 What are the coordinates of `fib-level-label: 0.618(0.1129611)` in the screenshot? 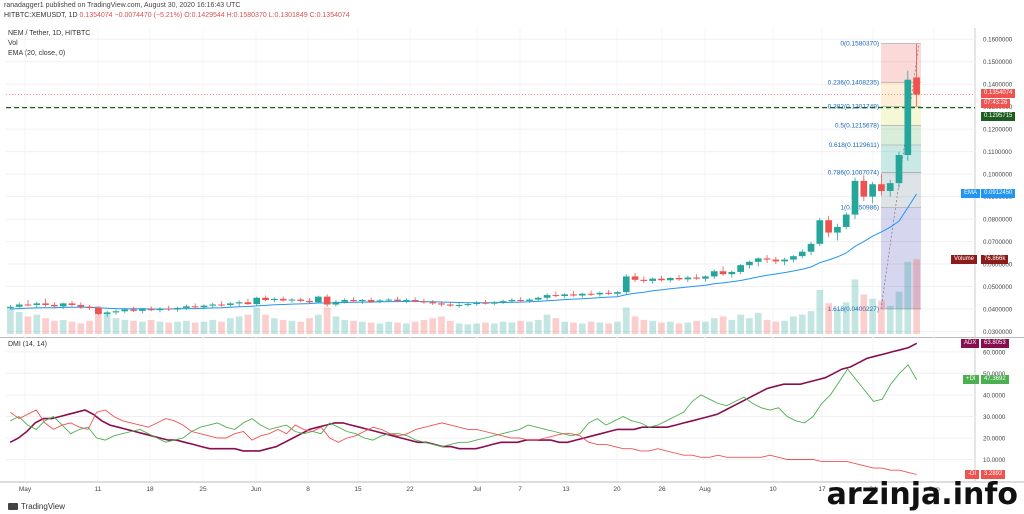 It's located at (854, 145).